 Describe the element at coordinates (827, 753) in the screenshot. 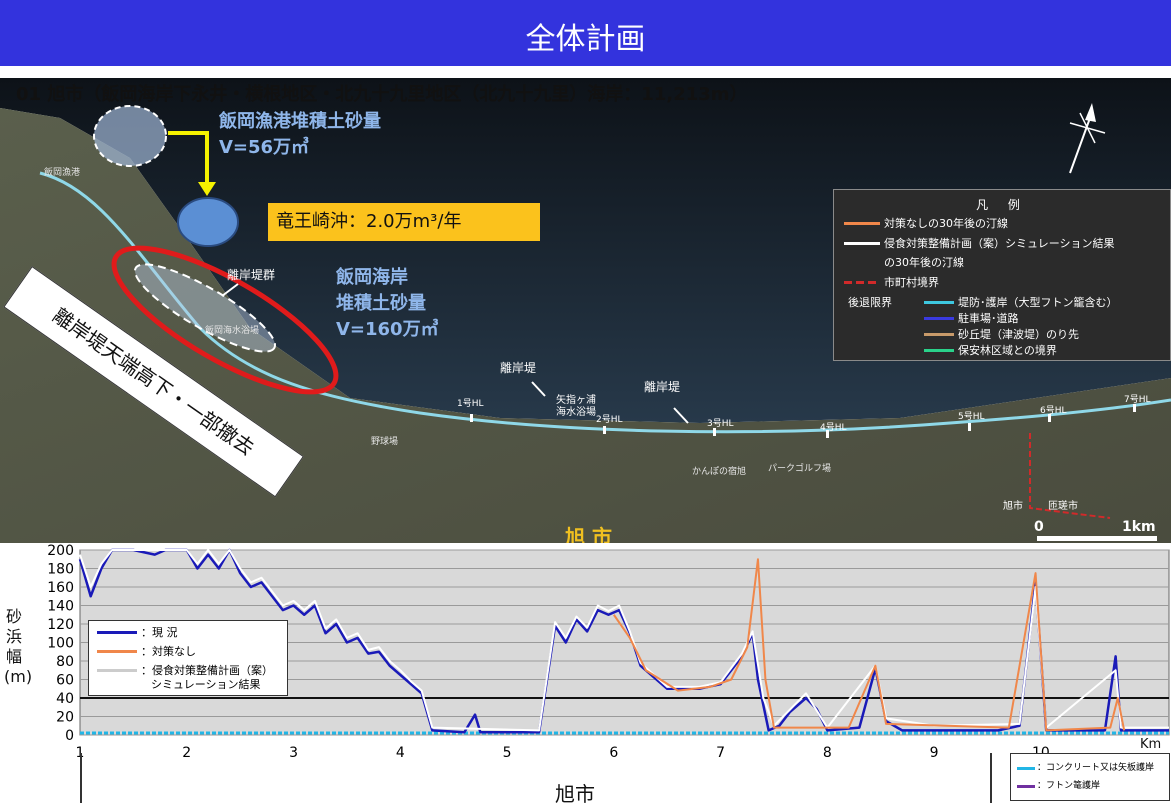

I see `x-tick-label: 8` at that location.